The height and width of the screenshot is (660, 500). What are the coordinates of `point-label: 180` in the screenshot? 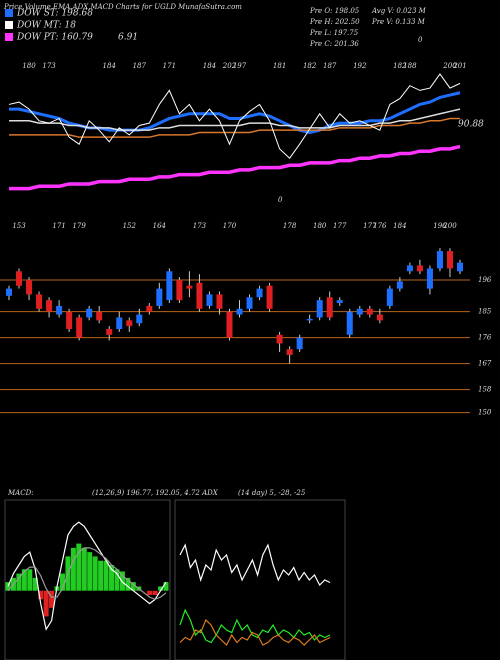 It's located at (29, 66).